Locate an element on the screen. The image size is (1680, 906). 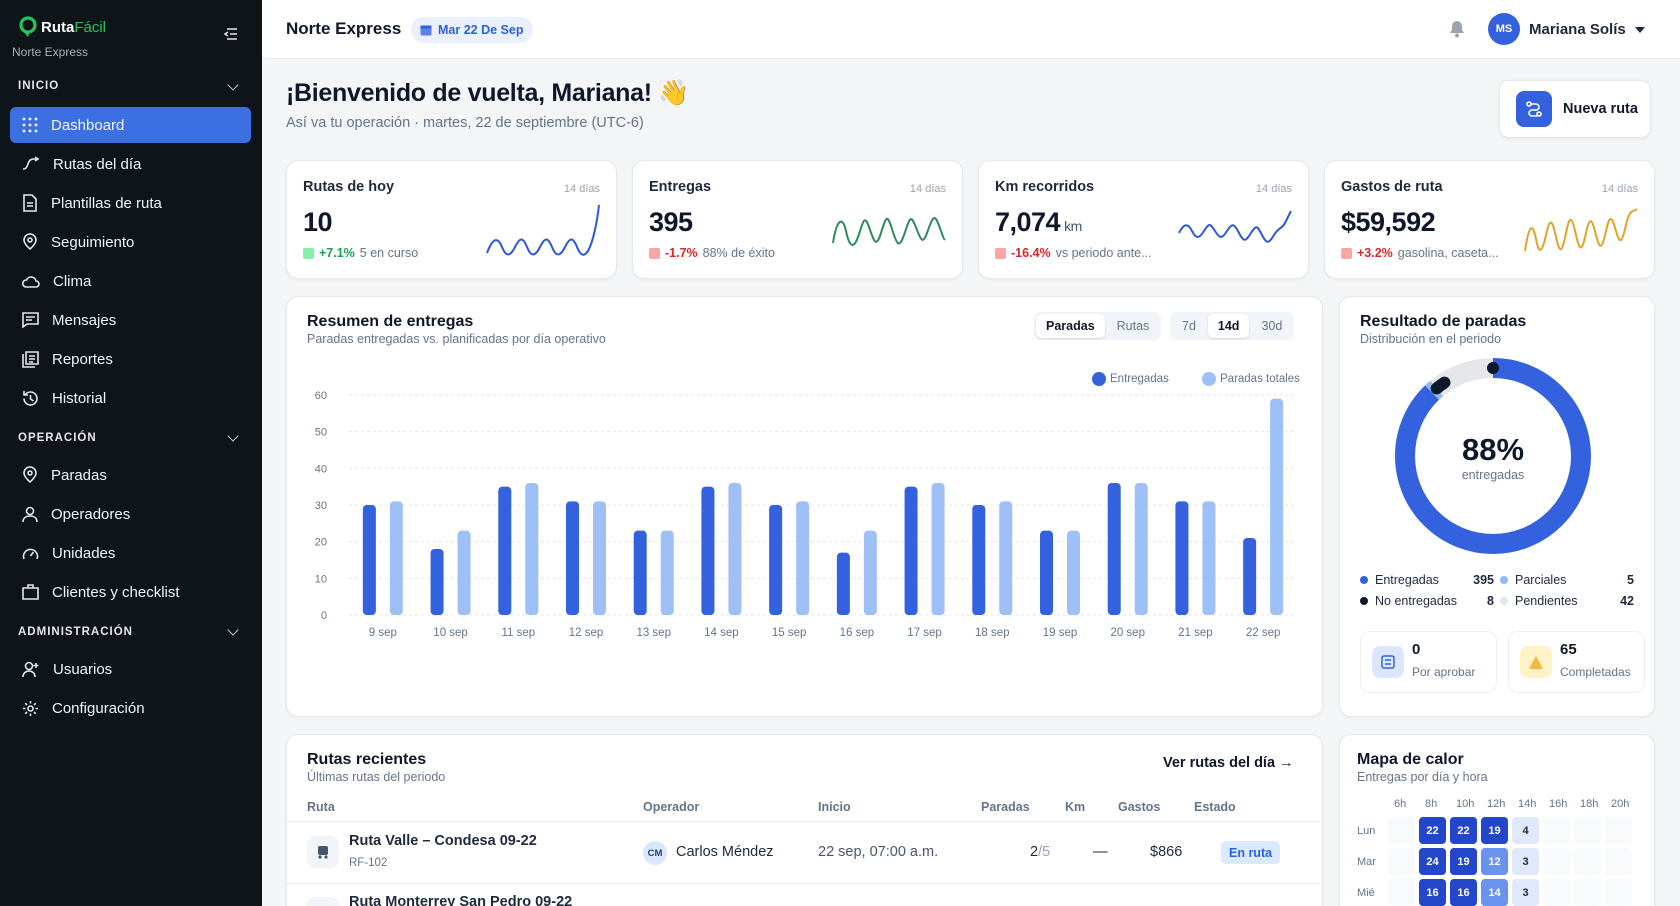
toggle-paradas: Paradas is located at coordinates (1070, 326).